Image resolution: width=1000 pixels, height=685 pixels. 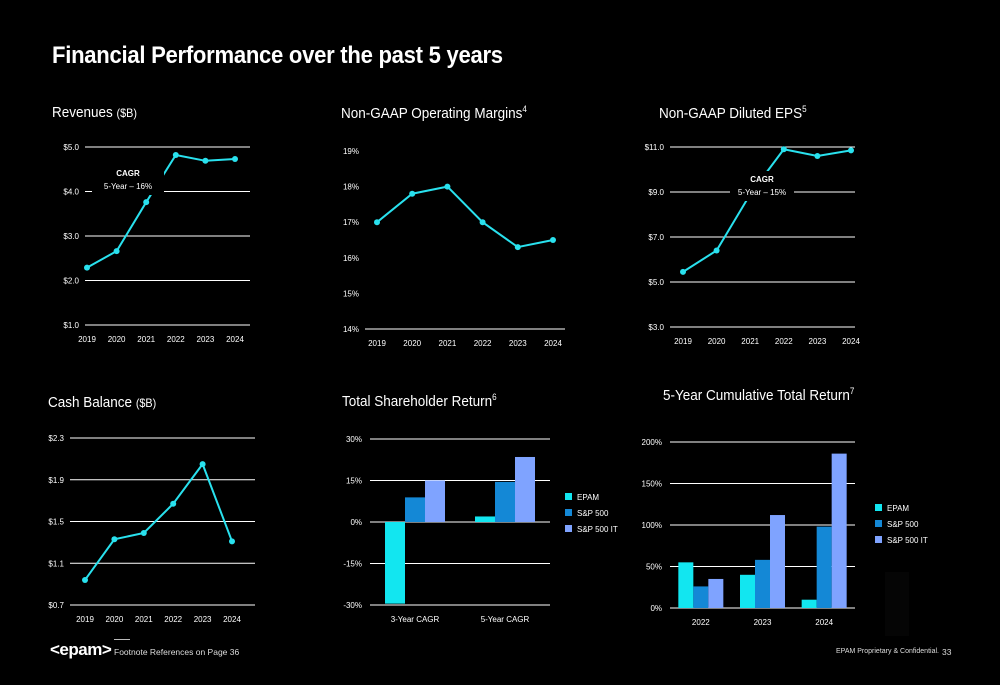 What do you see at coordinates (683, 341) in the screenshot?
I see `eps-xtick-label: 2019` at bounding box center [683, 341].